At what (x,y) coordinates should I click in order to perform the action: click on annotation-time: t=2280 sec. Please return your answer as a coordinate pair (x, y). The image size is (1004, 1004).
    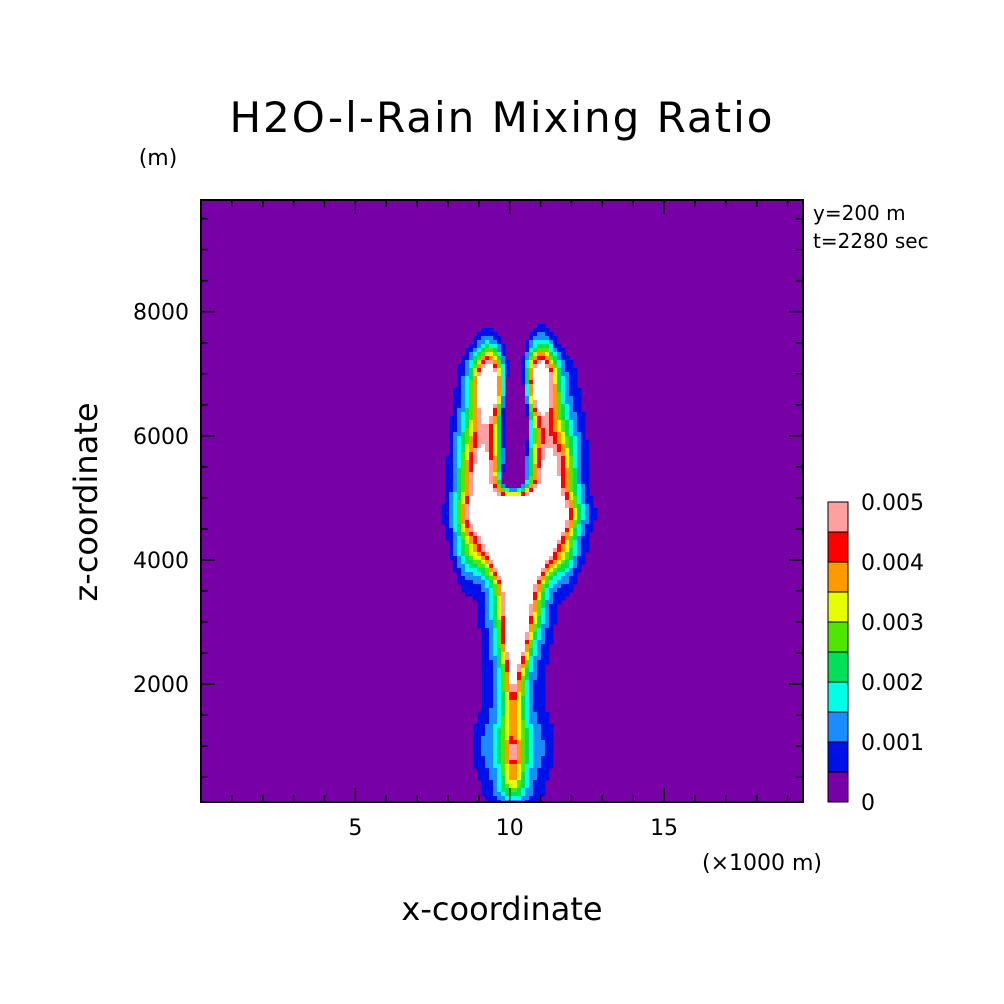
    Looking at the image, I should click on (871, 241).